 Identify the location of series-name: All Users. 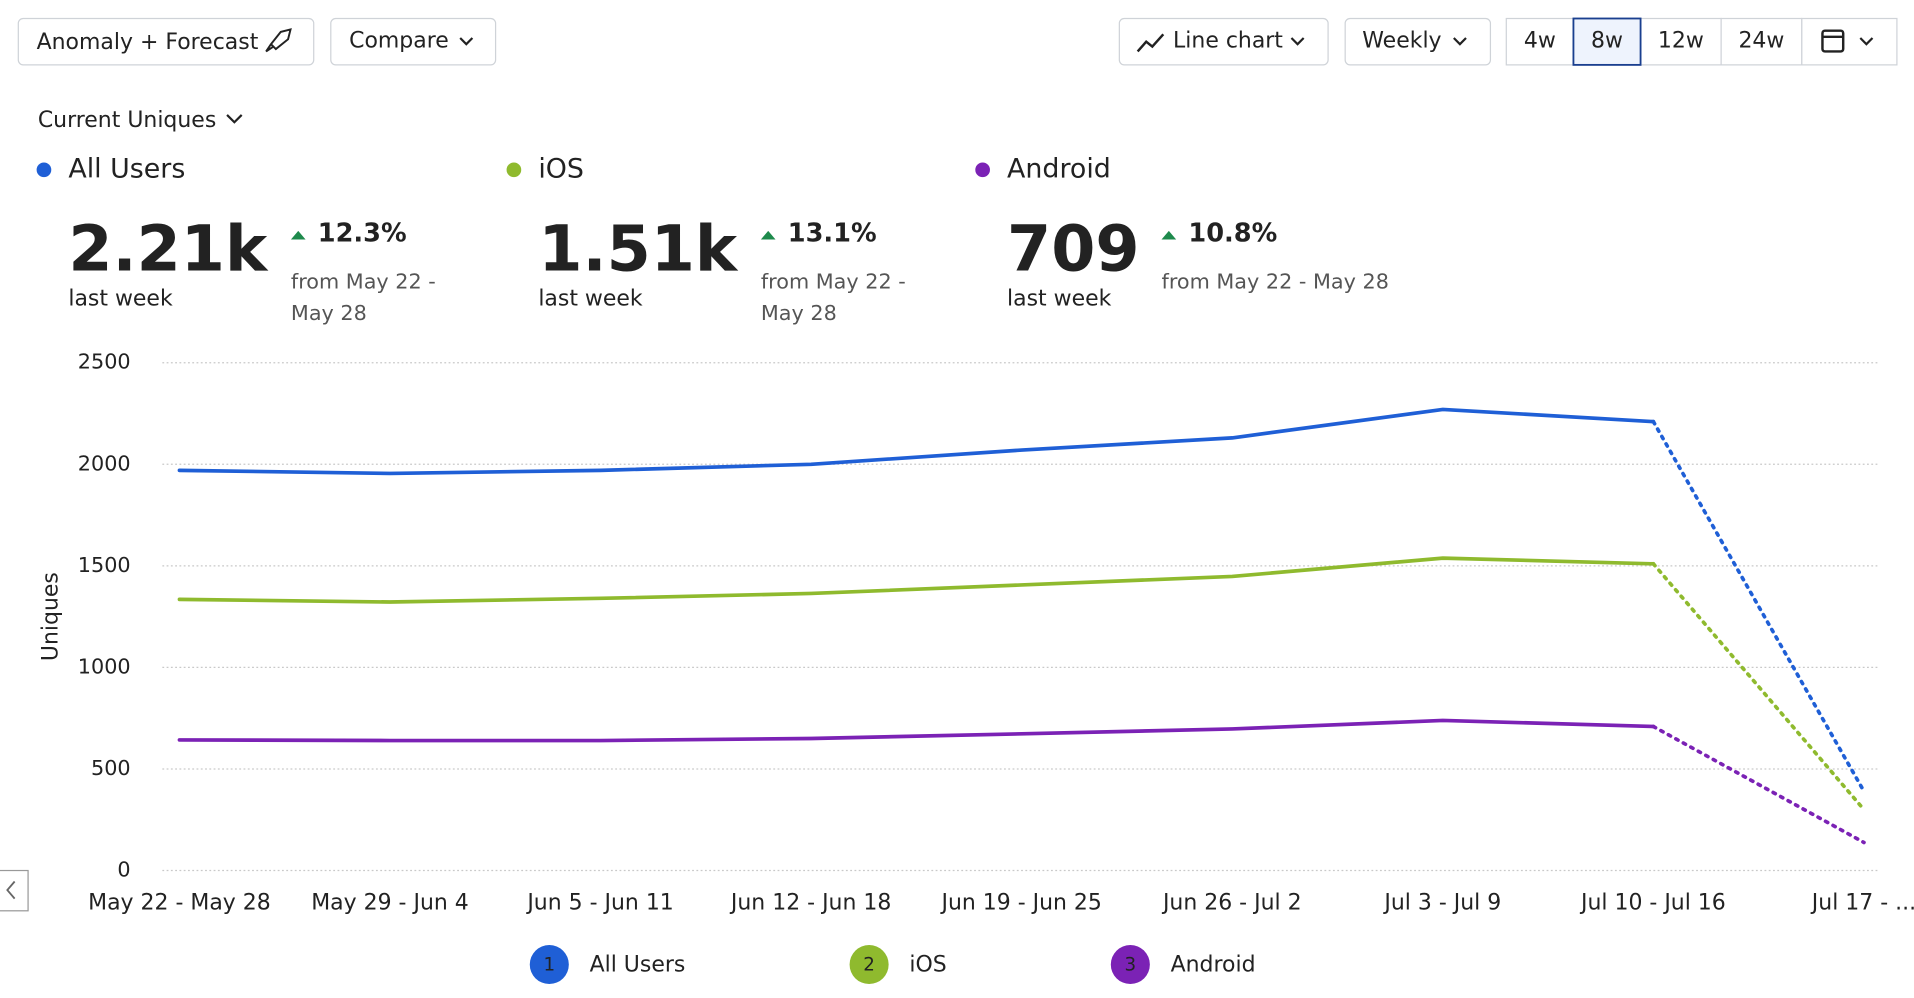
(126, 168).